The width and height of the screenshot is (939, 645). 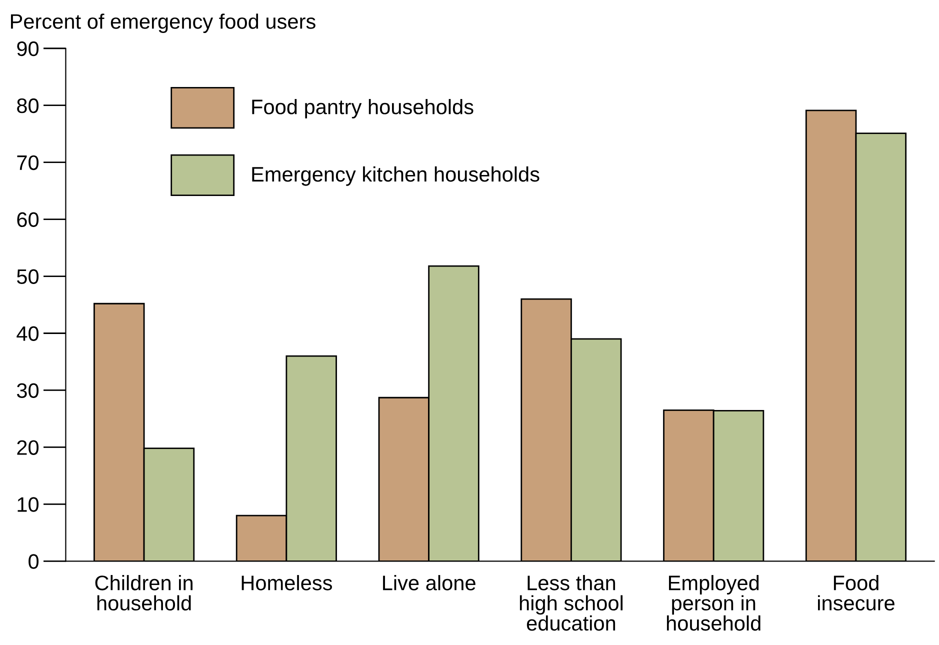 I want to click on y-tick-label: 0, so click(x=33, y=561).